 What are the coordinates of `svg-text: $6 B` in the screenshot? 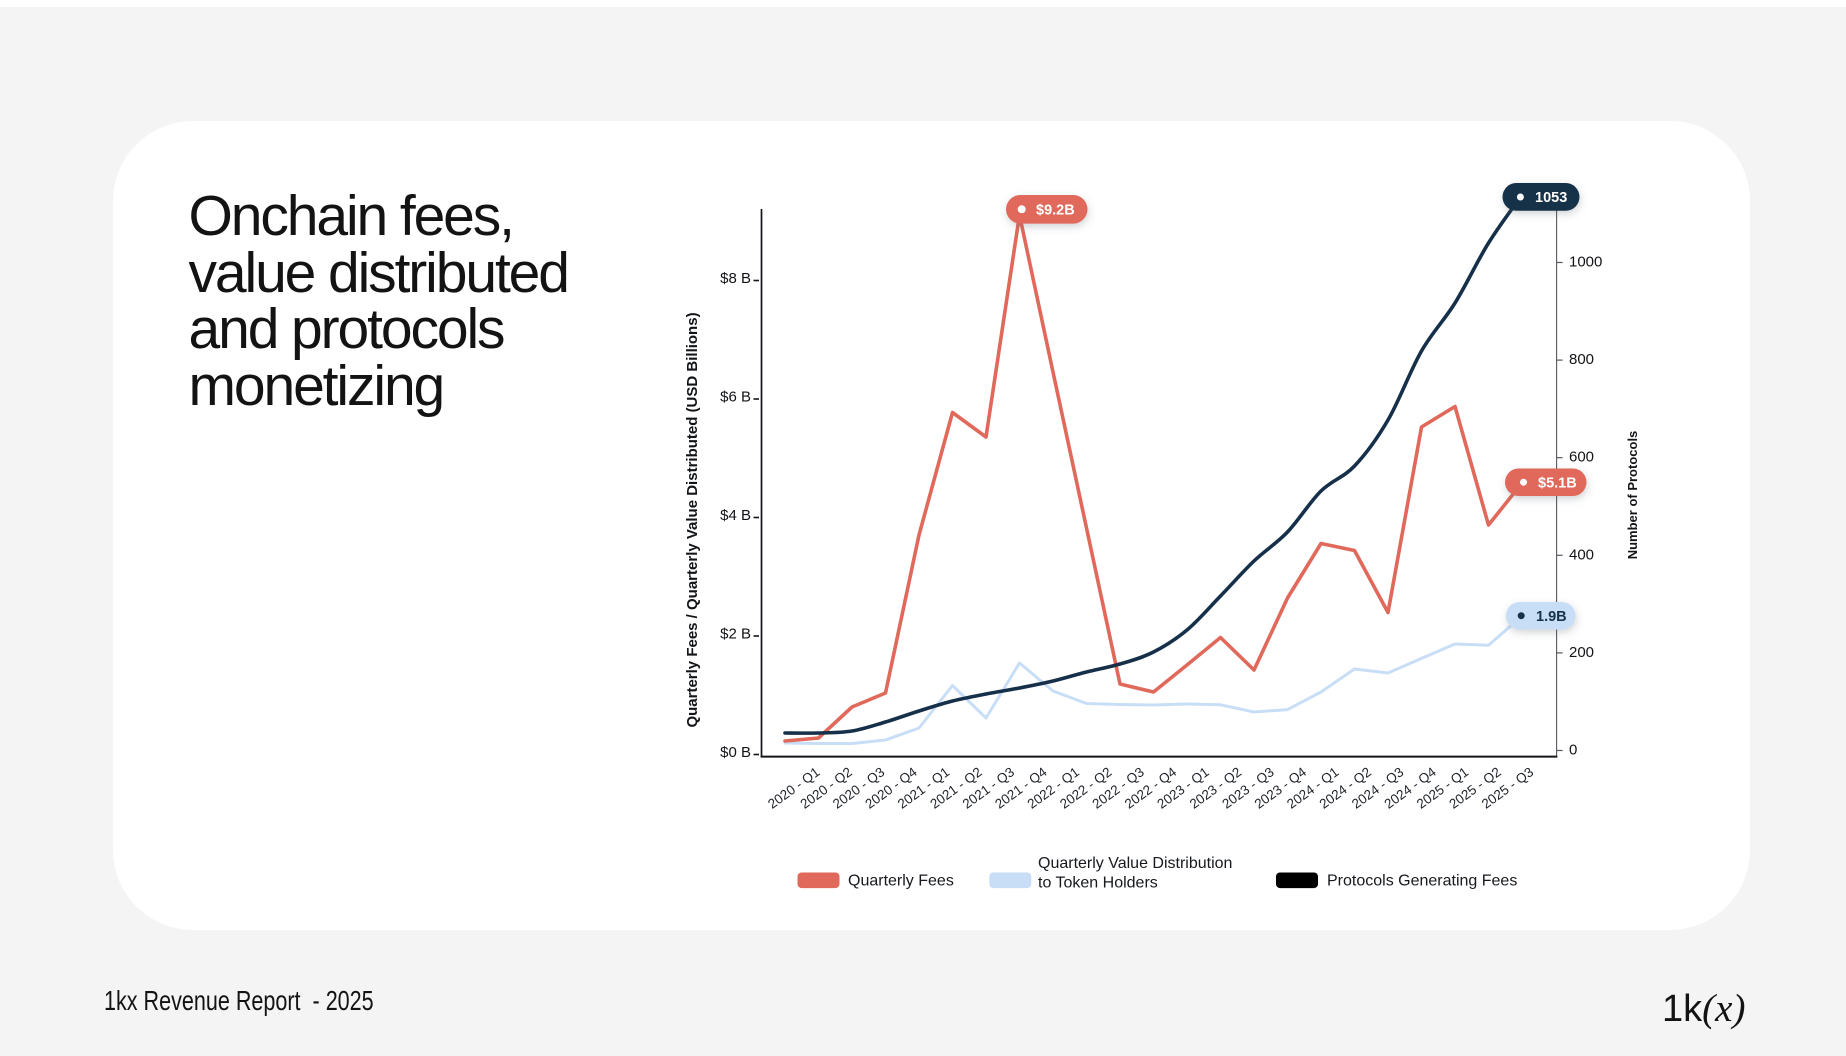 It's located at (735, 397).